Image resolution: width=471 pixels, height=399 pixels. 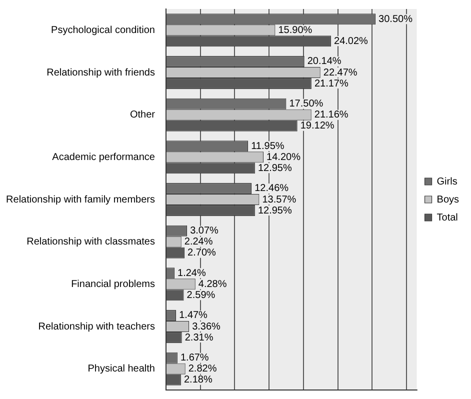 I want to click on y-tick-label: Other, so click(x=143, y=115).